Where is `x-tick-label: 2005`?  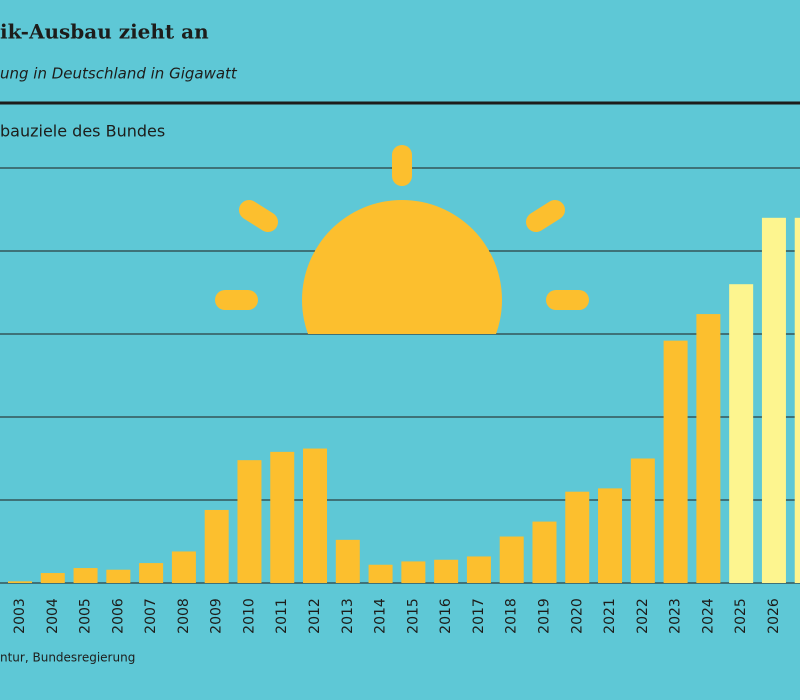 x-tick-label: 2005 is located at coordinates (86, 616).